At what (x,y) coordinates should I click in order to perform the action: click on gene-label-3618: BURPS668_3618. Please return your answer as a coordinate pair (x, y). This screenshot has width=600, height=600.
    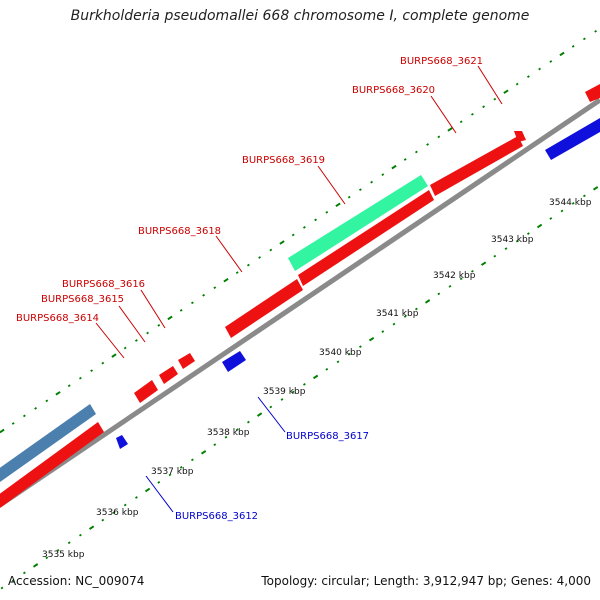
    Looking at the image, I should click on (179, 231).